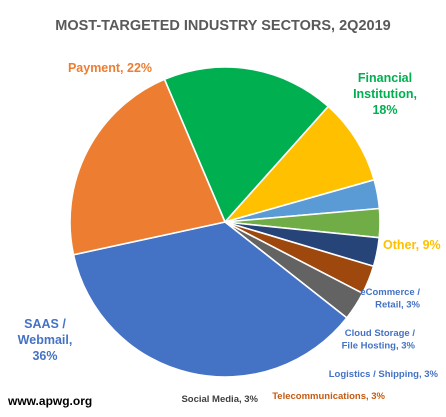  Describe the element at coordinates (44, 356) in the screenshot. I see `slice-label-line: 36%` at that location.